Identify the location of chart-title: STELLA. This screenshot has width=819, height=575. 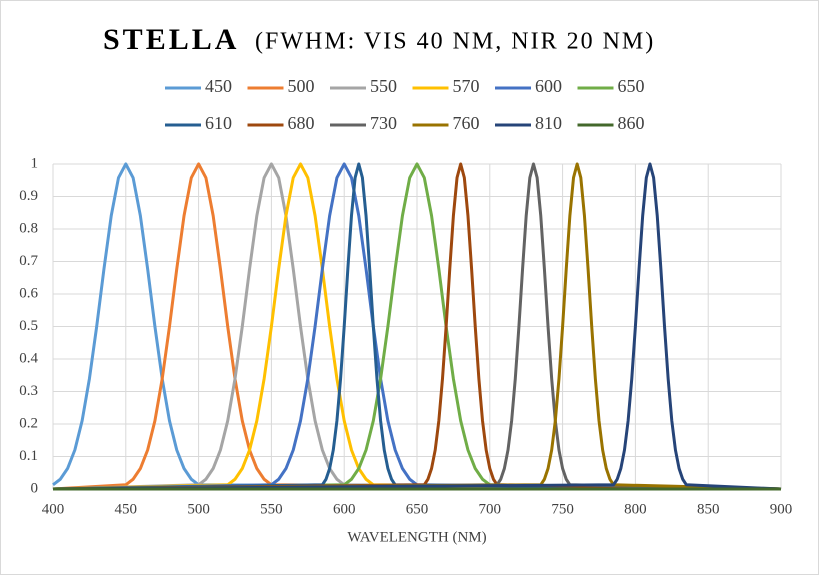
(171, 39).